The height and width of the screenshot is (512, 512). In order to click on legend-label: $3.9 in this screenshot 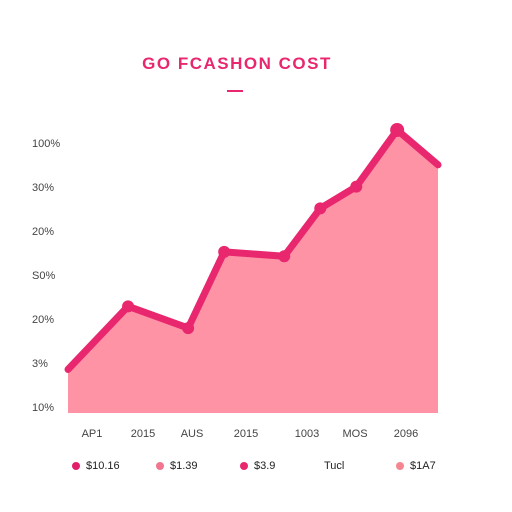, I will do `click(265, 466)`.